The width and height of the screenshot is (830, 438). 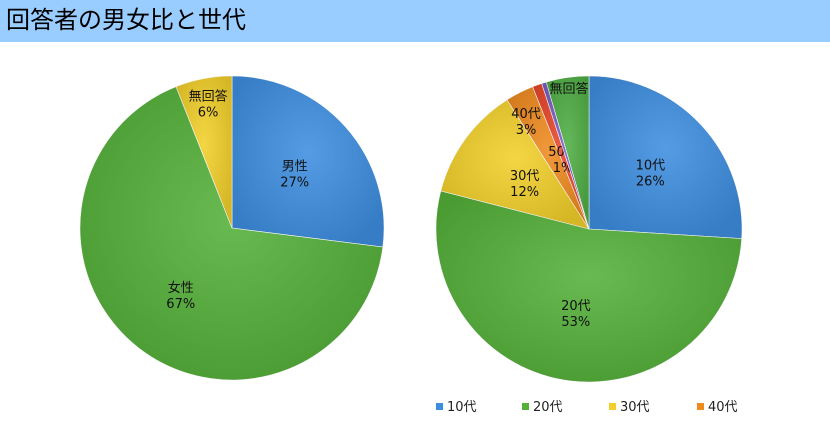 I want to click on slice-label: 無回答, so click(x=568, y=89).